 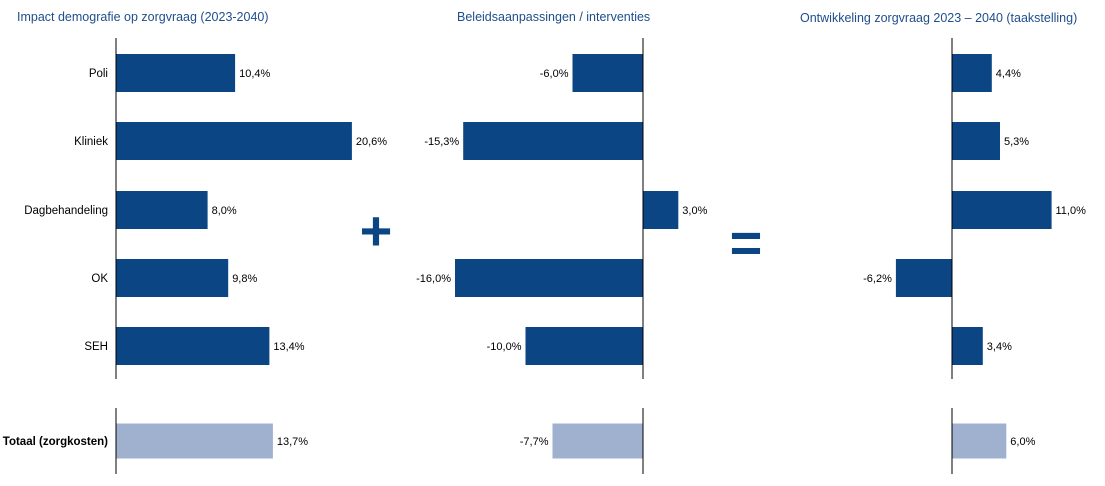 What do you see at coordinates (554, 74) in the screenshot?
I see `value-label: -6,0%` at bounding box center [554, 74].